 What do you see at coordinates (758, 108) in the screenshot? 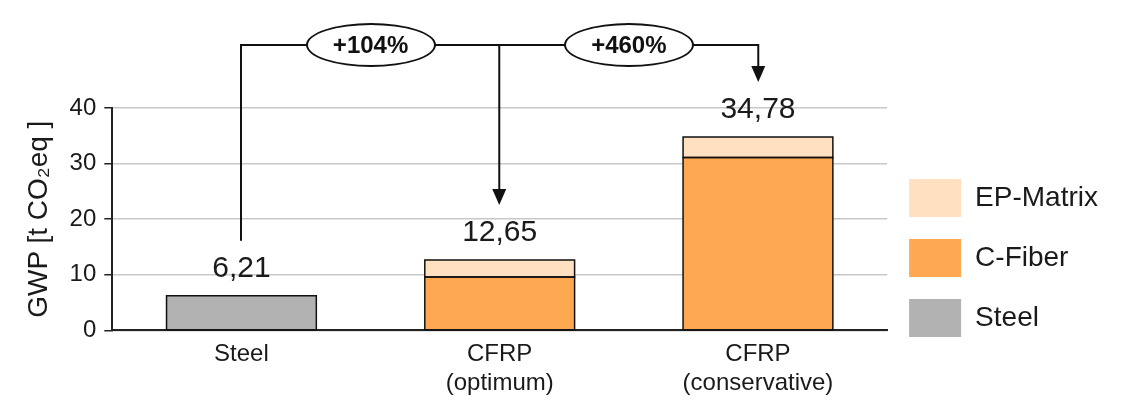
I see `total-label: 34,78` at bounding box center [758, 108].